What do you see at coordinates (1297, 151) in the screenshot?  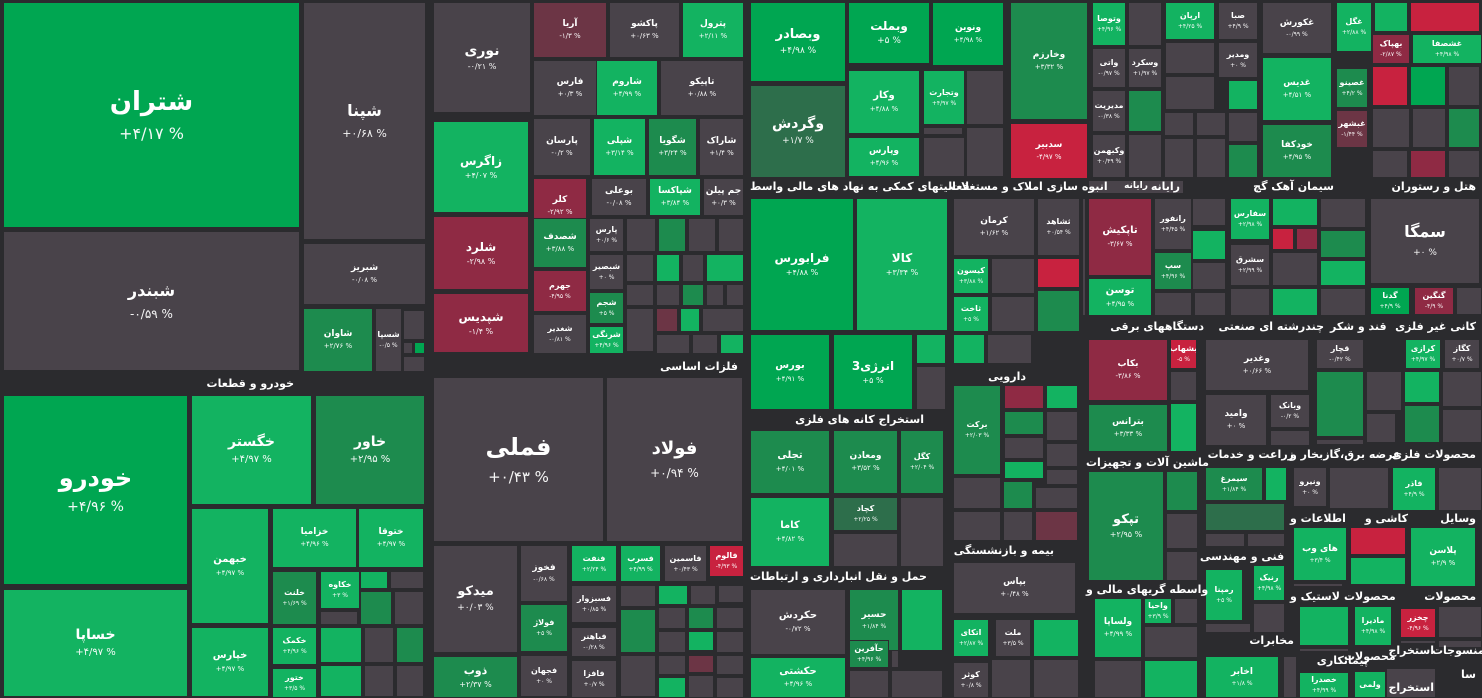 I see `stock-tile: خودکفا +۴/۹۵ %` at bounding box center [1297, 151].